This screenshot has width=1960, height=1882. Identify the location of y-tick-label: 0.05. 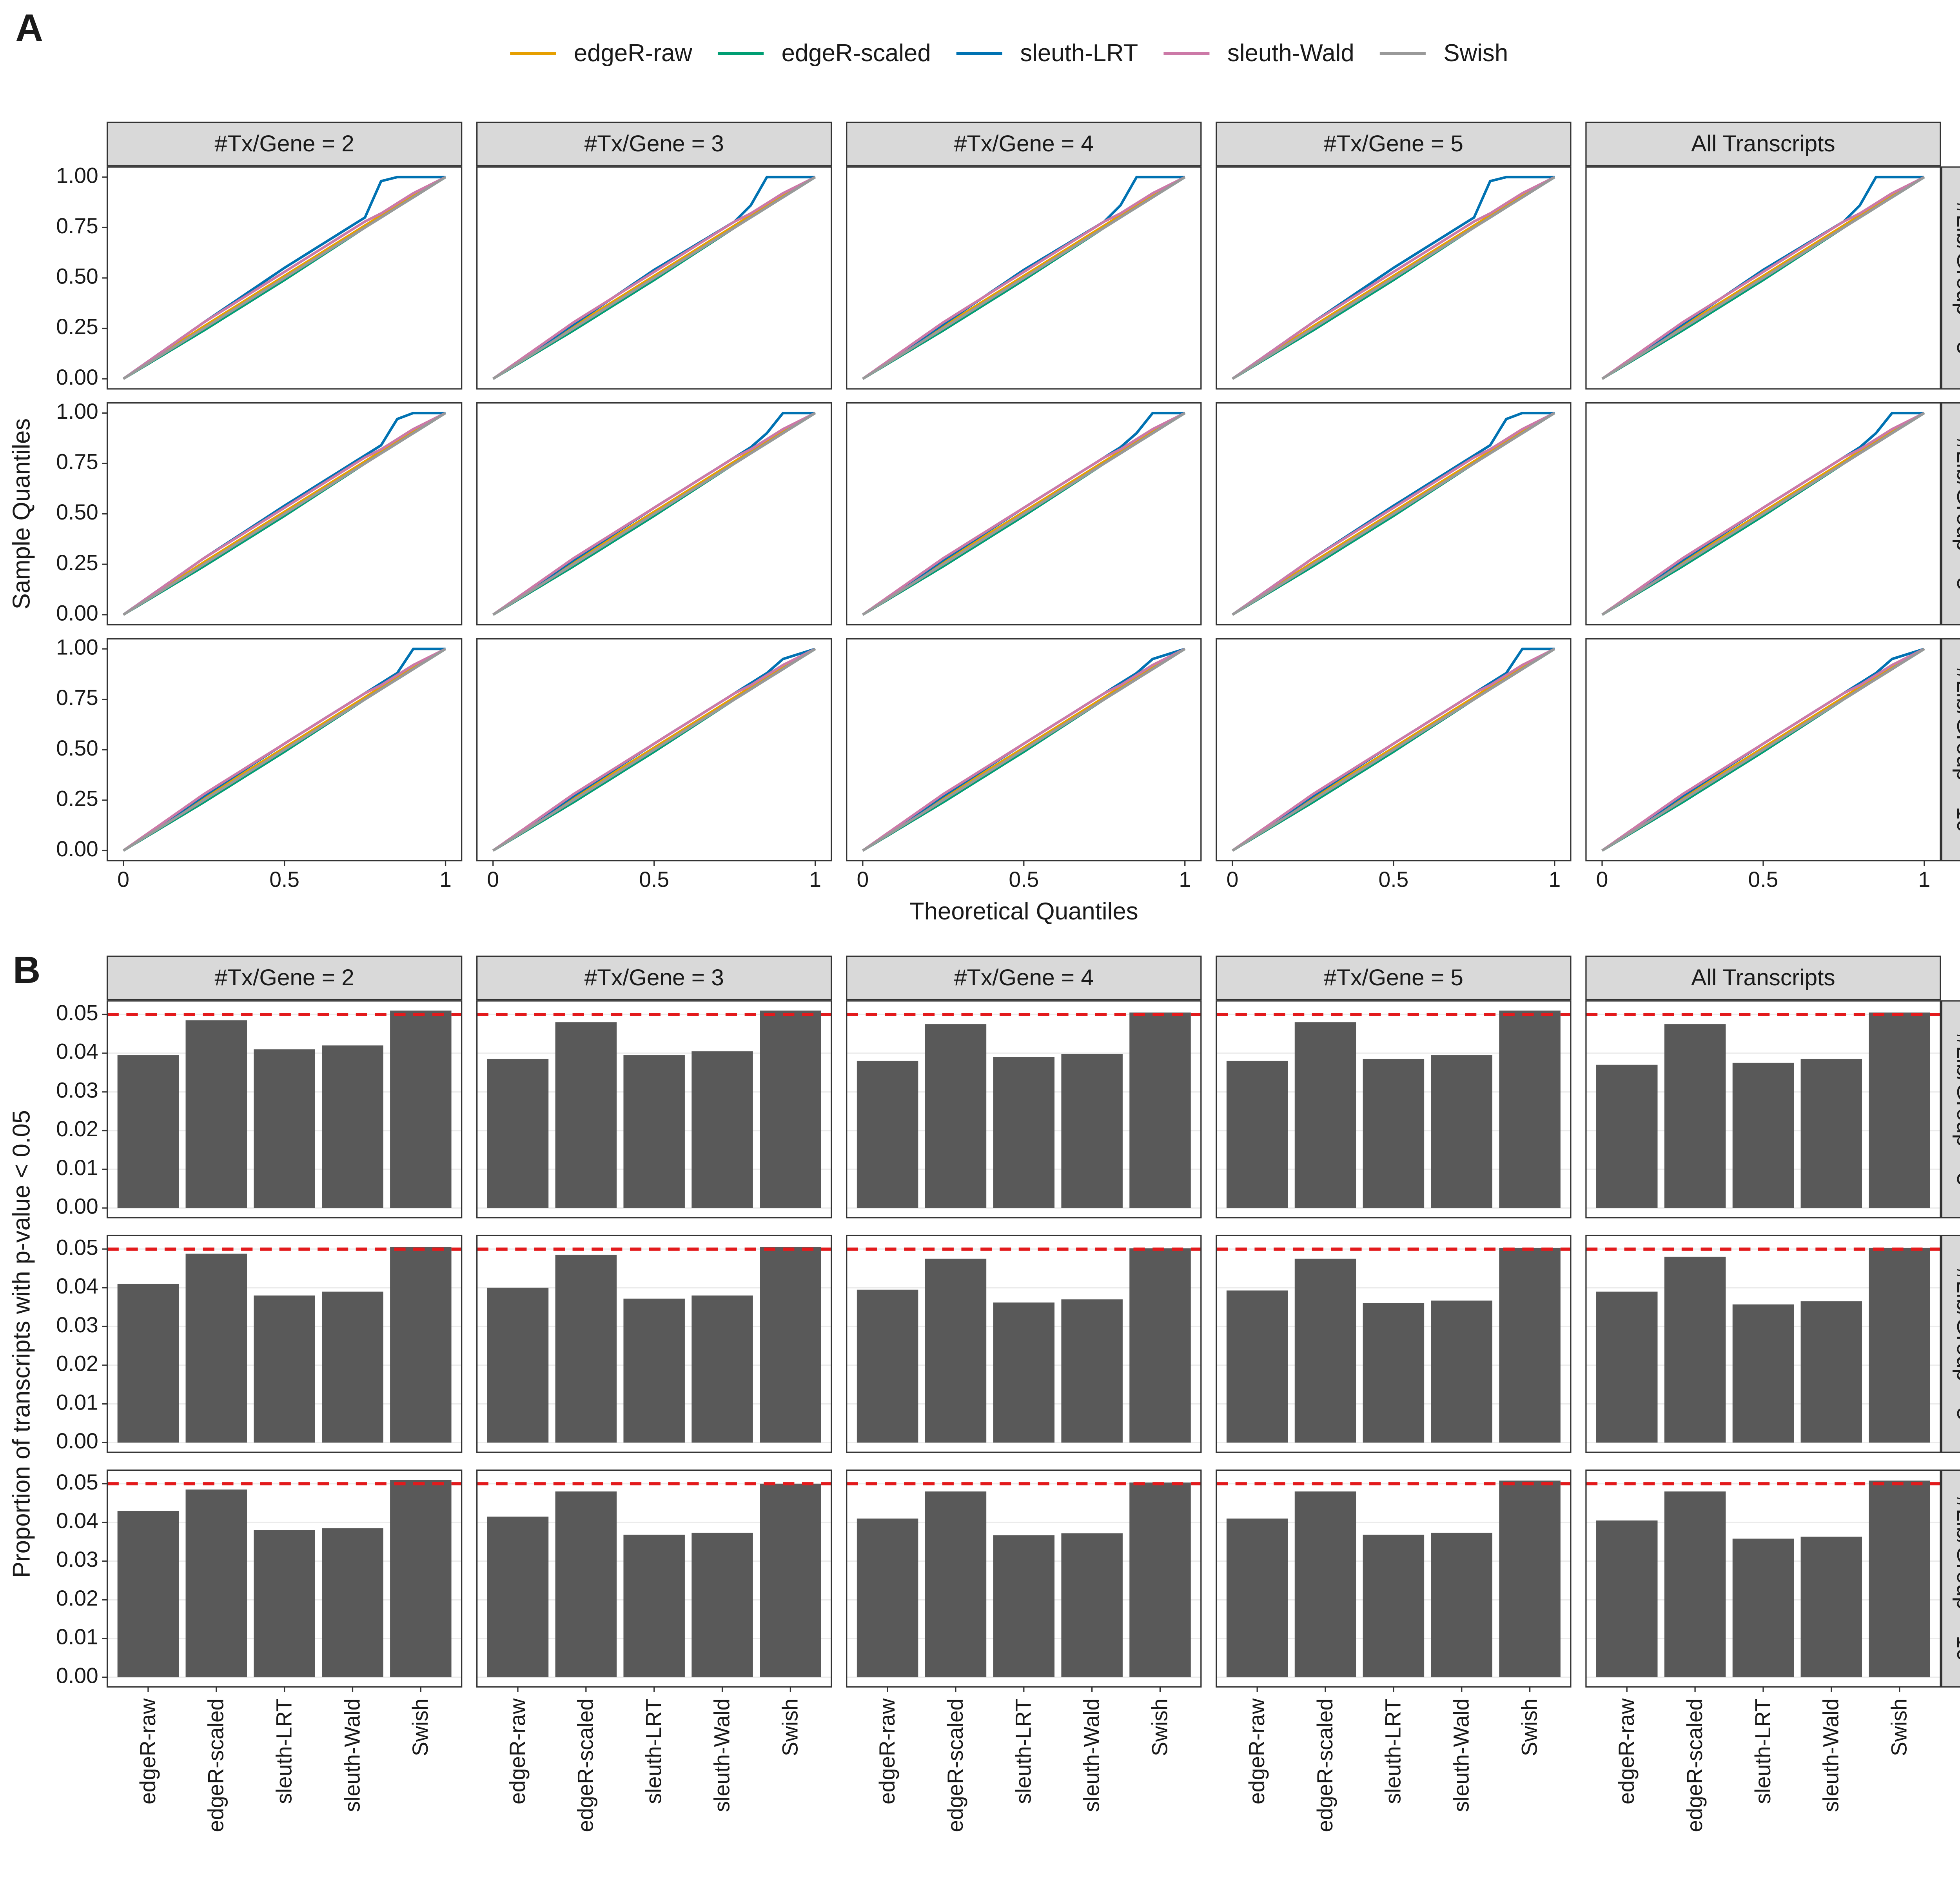
(77, 1013).